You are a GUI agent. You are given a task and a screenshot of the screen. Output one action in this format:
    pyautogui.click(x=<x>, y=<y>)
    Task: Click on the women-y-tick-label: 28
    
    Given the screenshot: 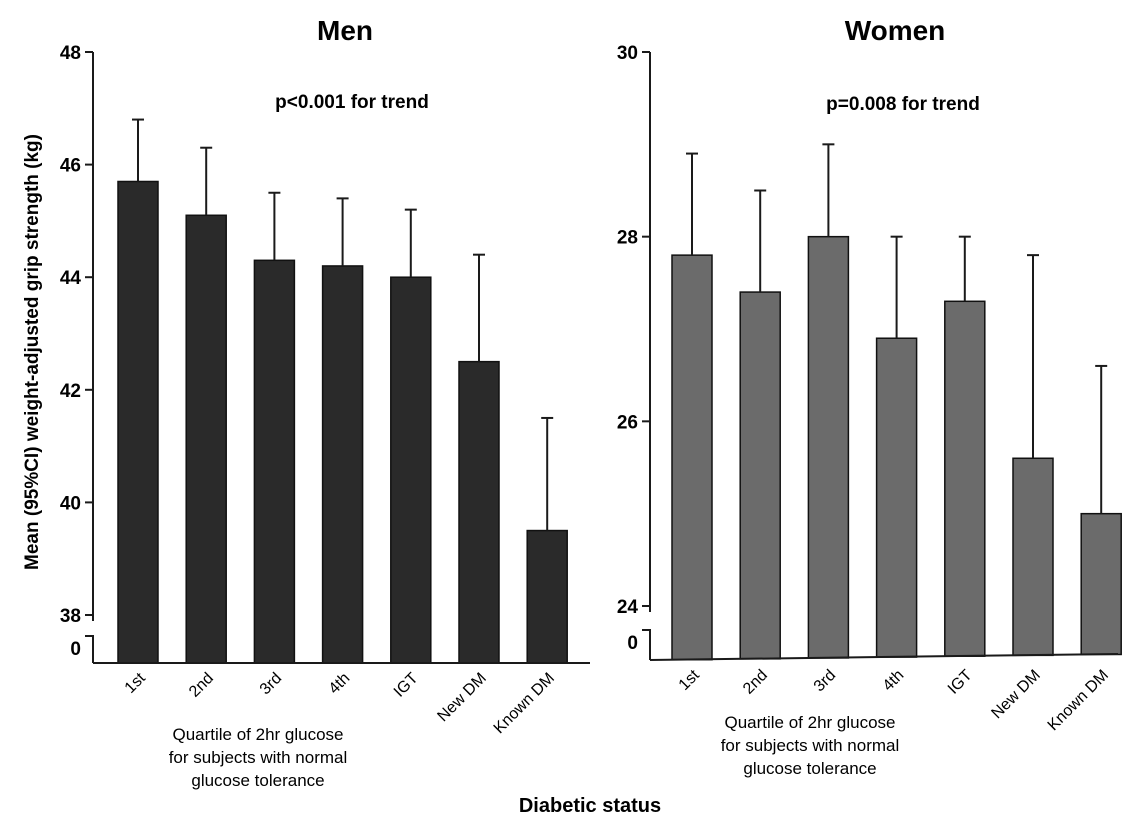 What is the action you would take?
    pyautogui.click(x=627, y=238)
    